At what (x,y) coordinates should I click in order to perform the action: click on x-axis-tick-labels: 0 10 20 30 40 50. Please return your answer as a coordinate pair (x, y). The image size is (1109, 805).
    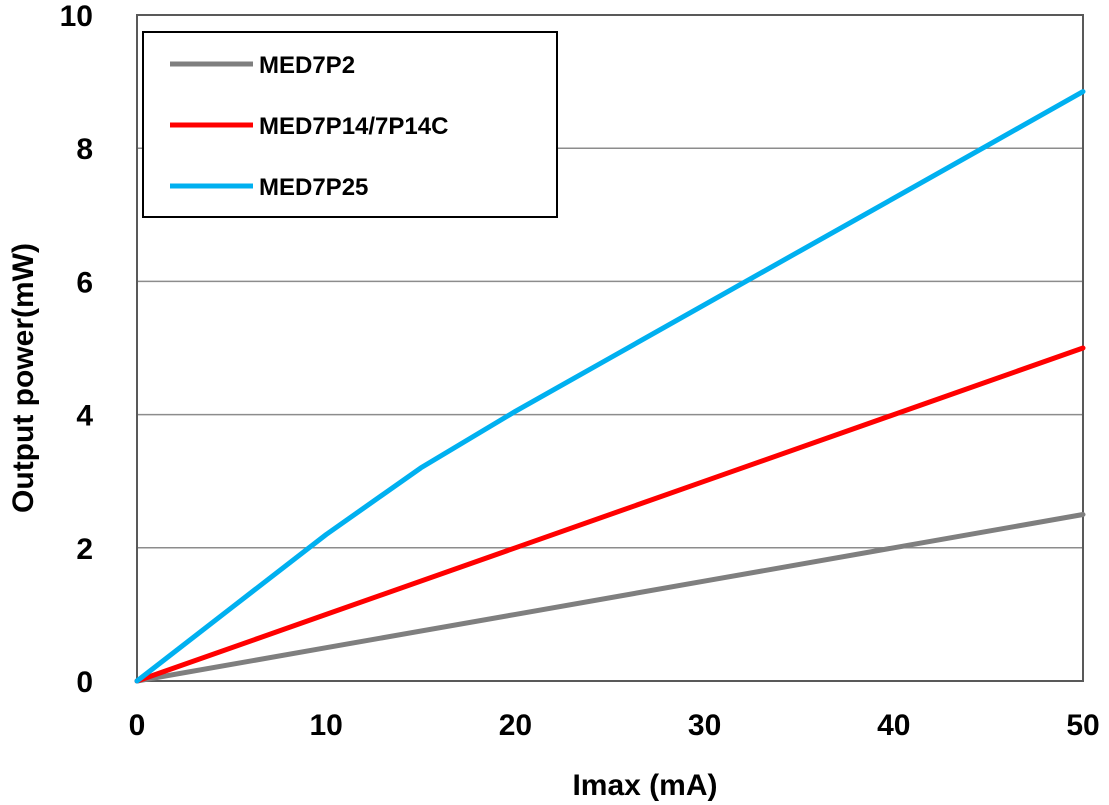
    Looking at the image, I should click on (614, 725).